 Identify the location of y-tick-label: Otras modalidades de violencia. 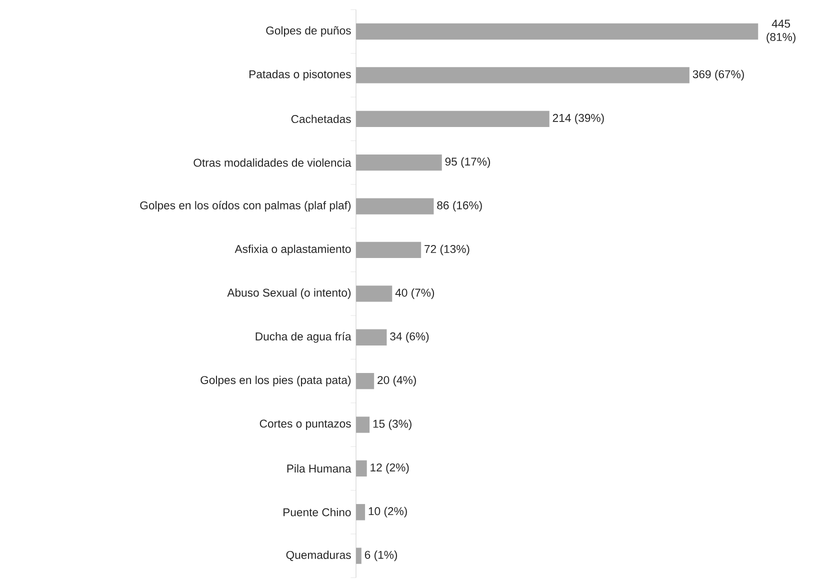
(273, 162).